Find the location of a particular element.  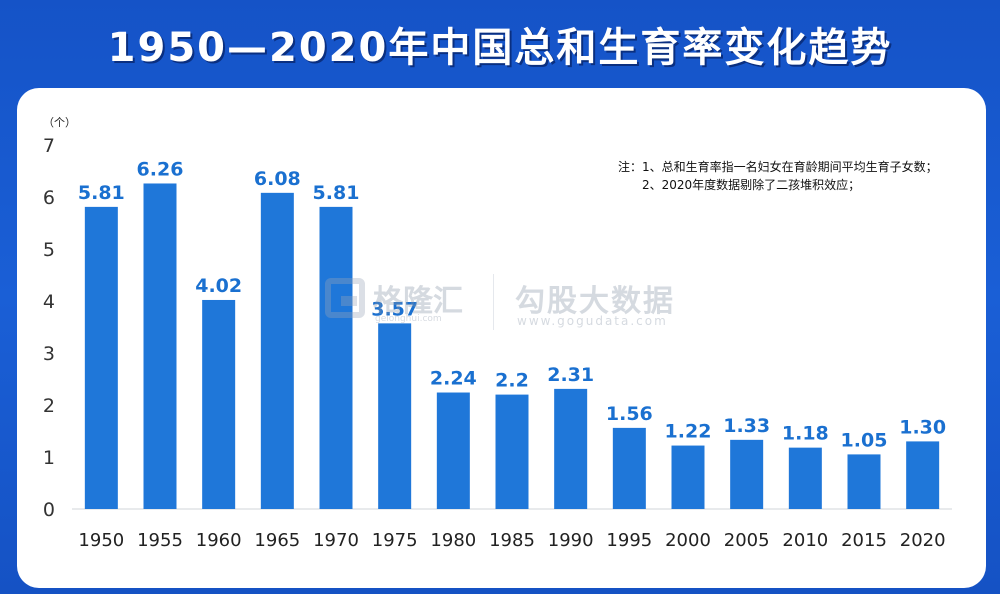

bar-2015 is located at coordinates (864, 481).